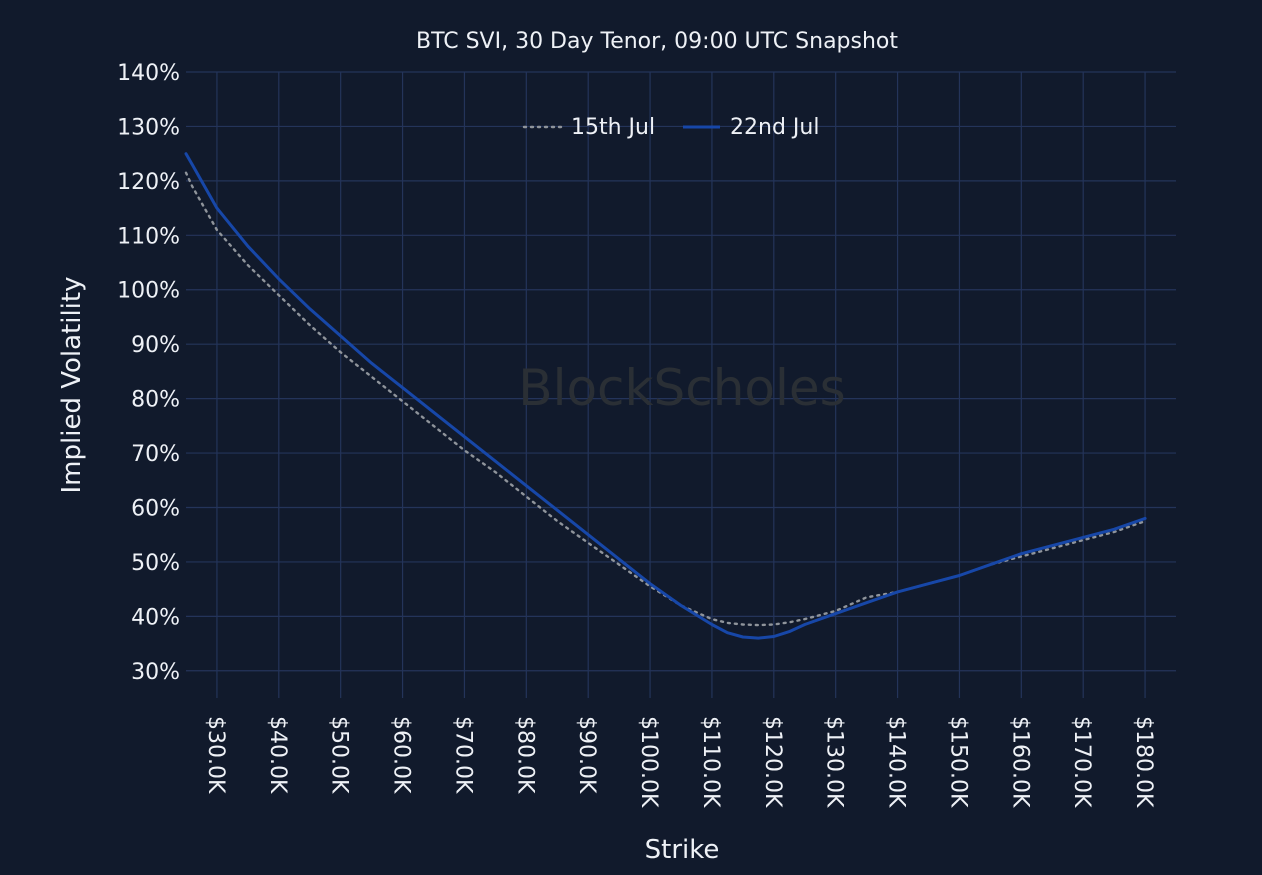 This screenshot has height=875, width=1262. I want to click on legend-label-22nd-jul: 22nd Jul, so click(774, 127).